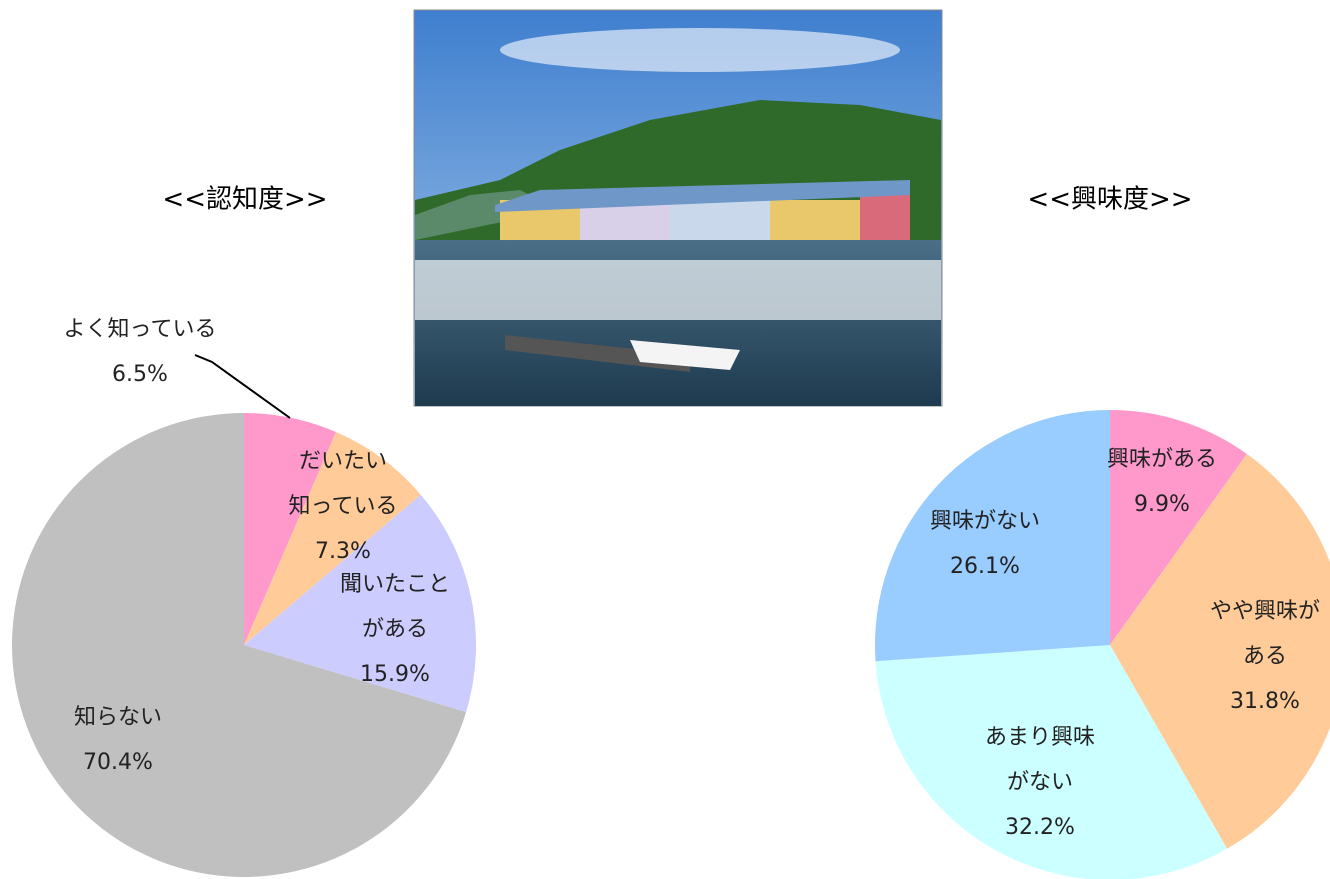 Image resolution: width=1330 pixels, height=879 pixels. I want to click on slice-label: がある, so click(395, 629).